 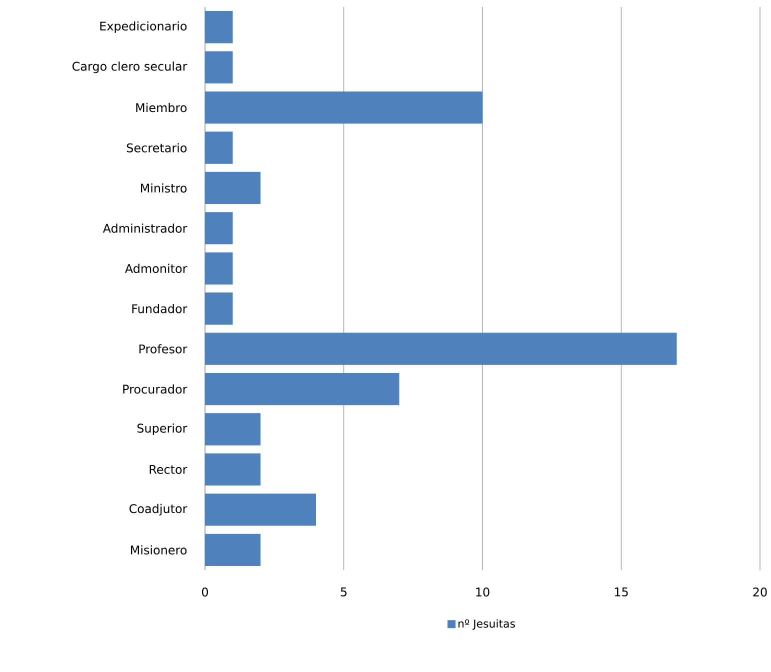 What do you see at coordinates (158, 550) in the screenshot?
I see `y-tick-label: Misionero` at bounding box center [158, 550].